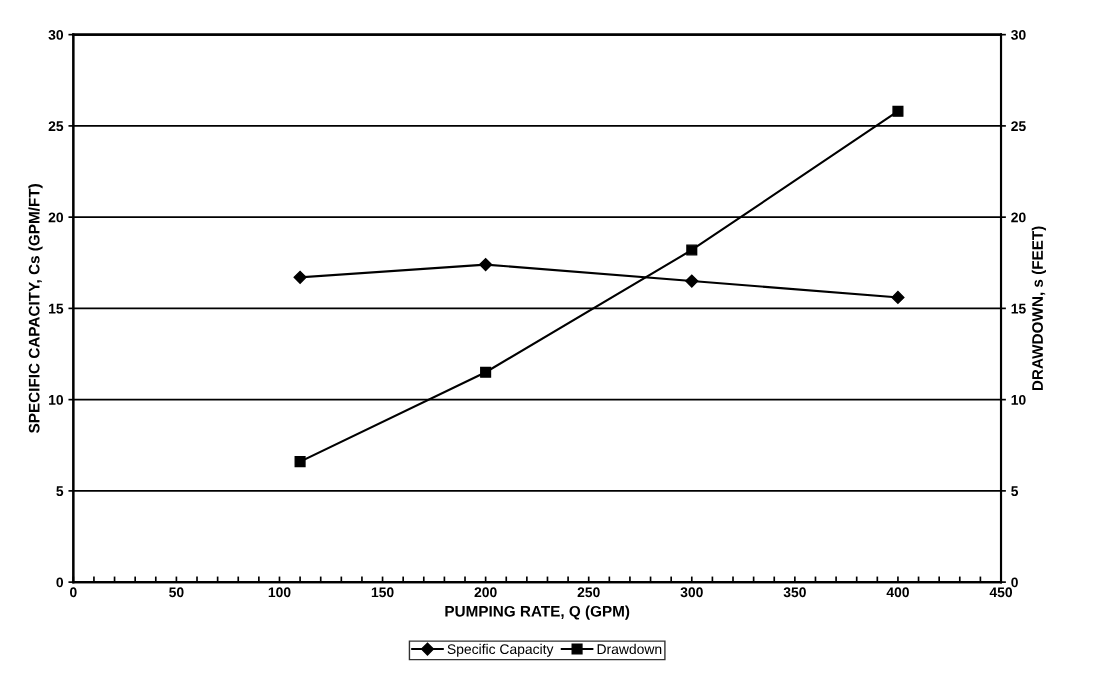 The height and width of the screenshot is (693, 1111). Describe the element at coordinates (382, 592) in the screenshot. I see `x-tick-label: 150` at that location.